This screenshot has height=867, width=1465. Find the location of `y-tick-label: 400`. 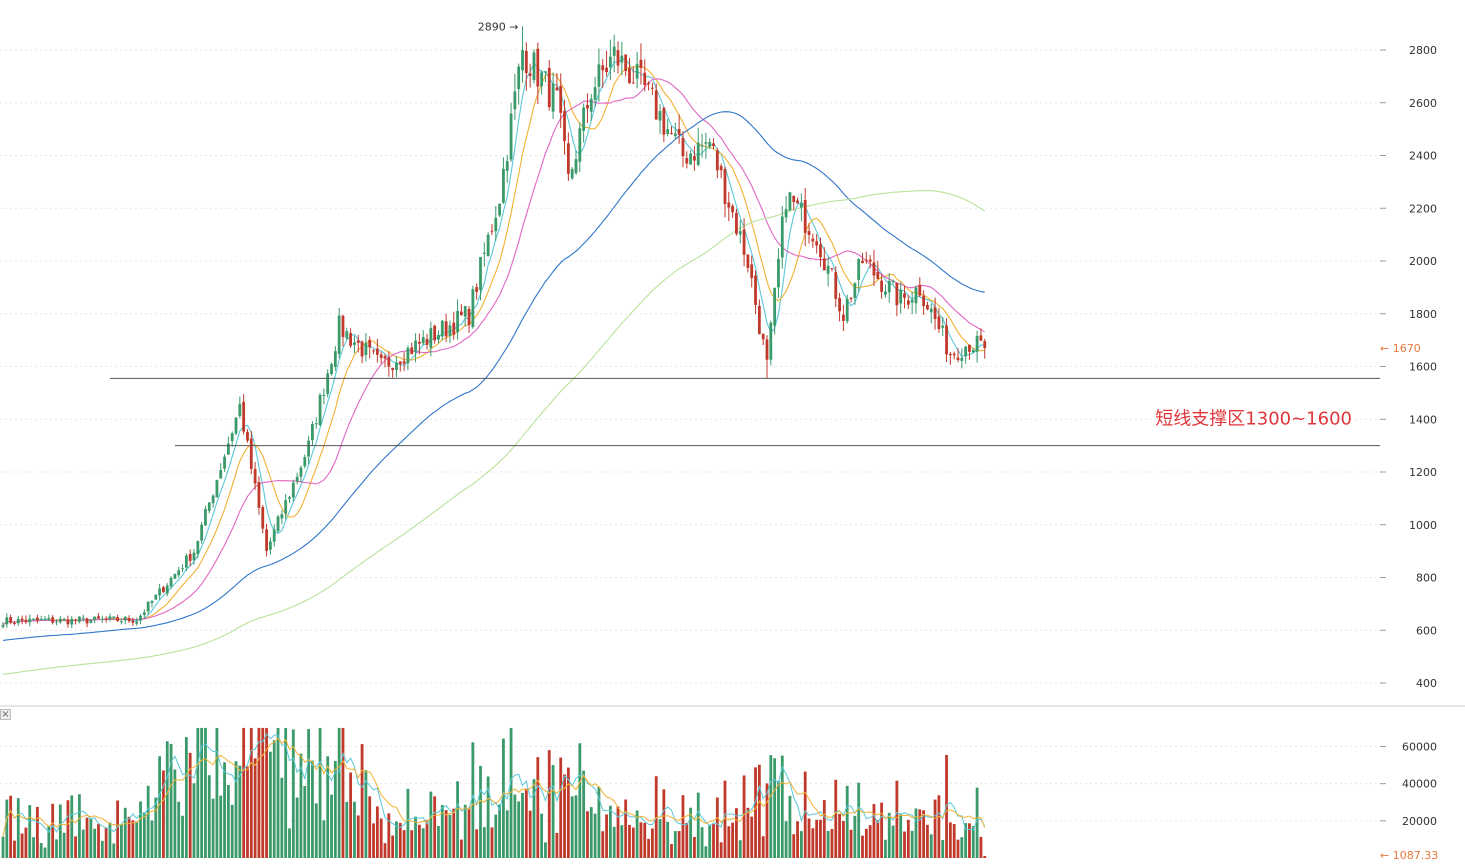

y-tick-label: 400 is located at coordinates (1426, 683).